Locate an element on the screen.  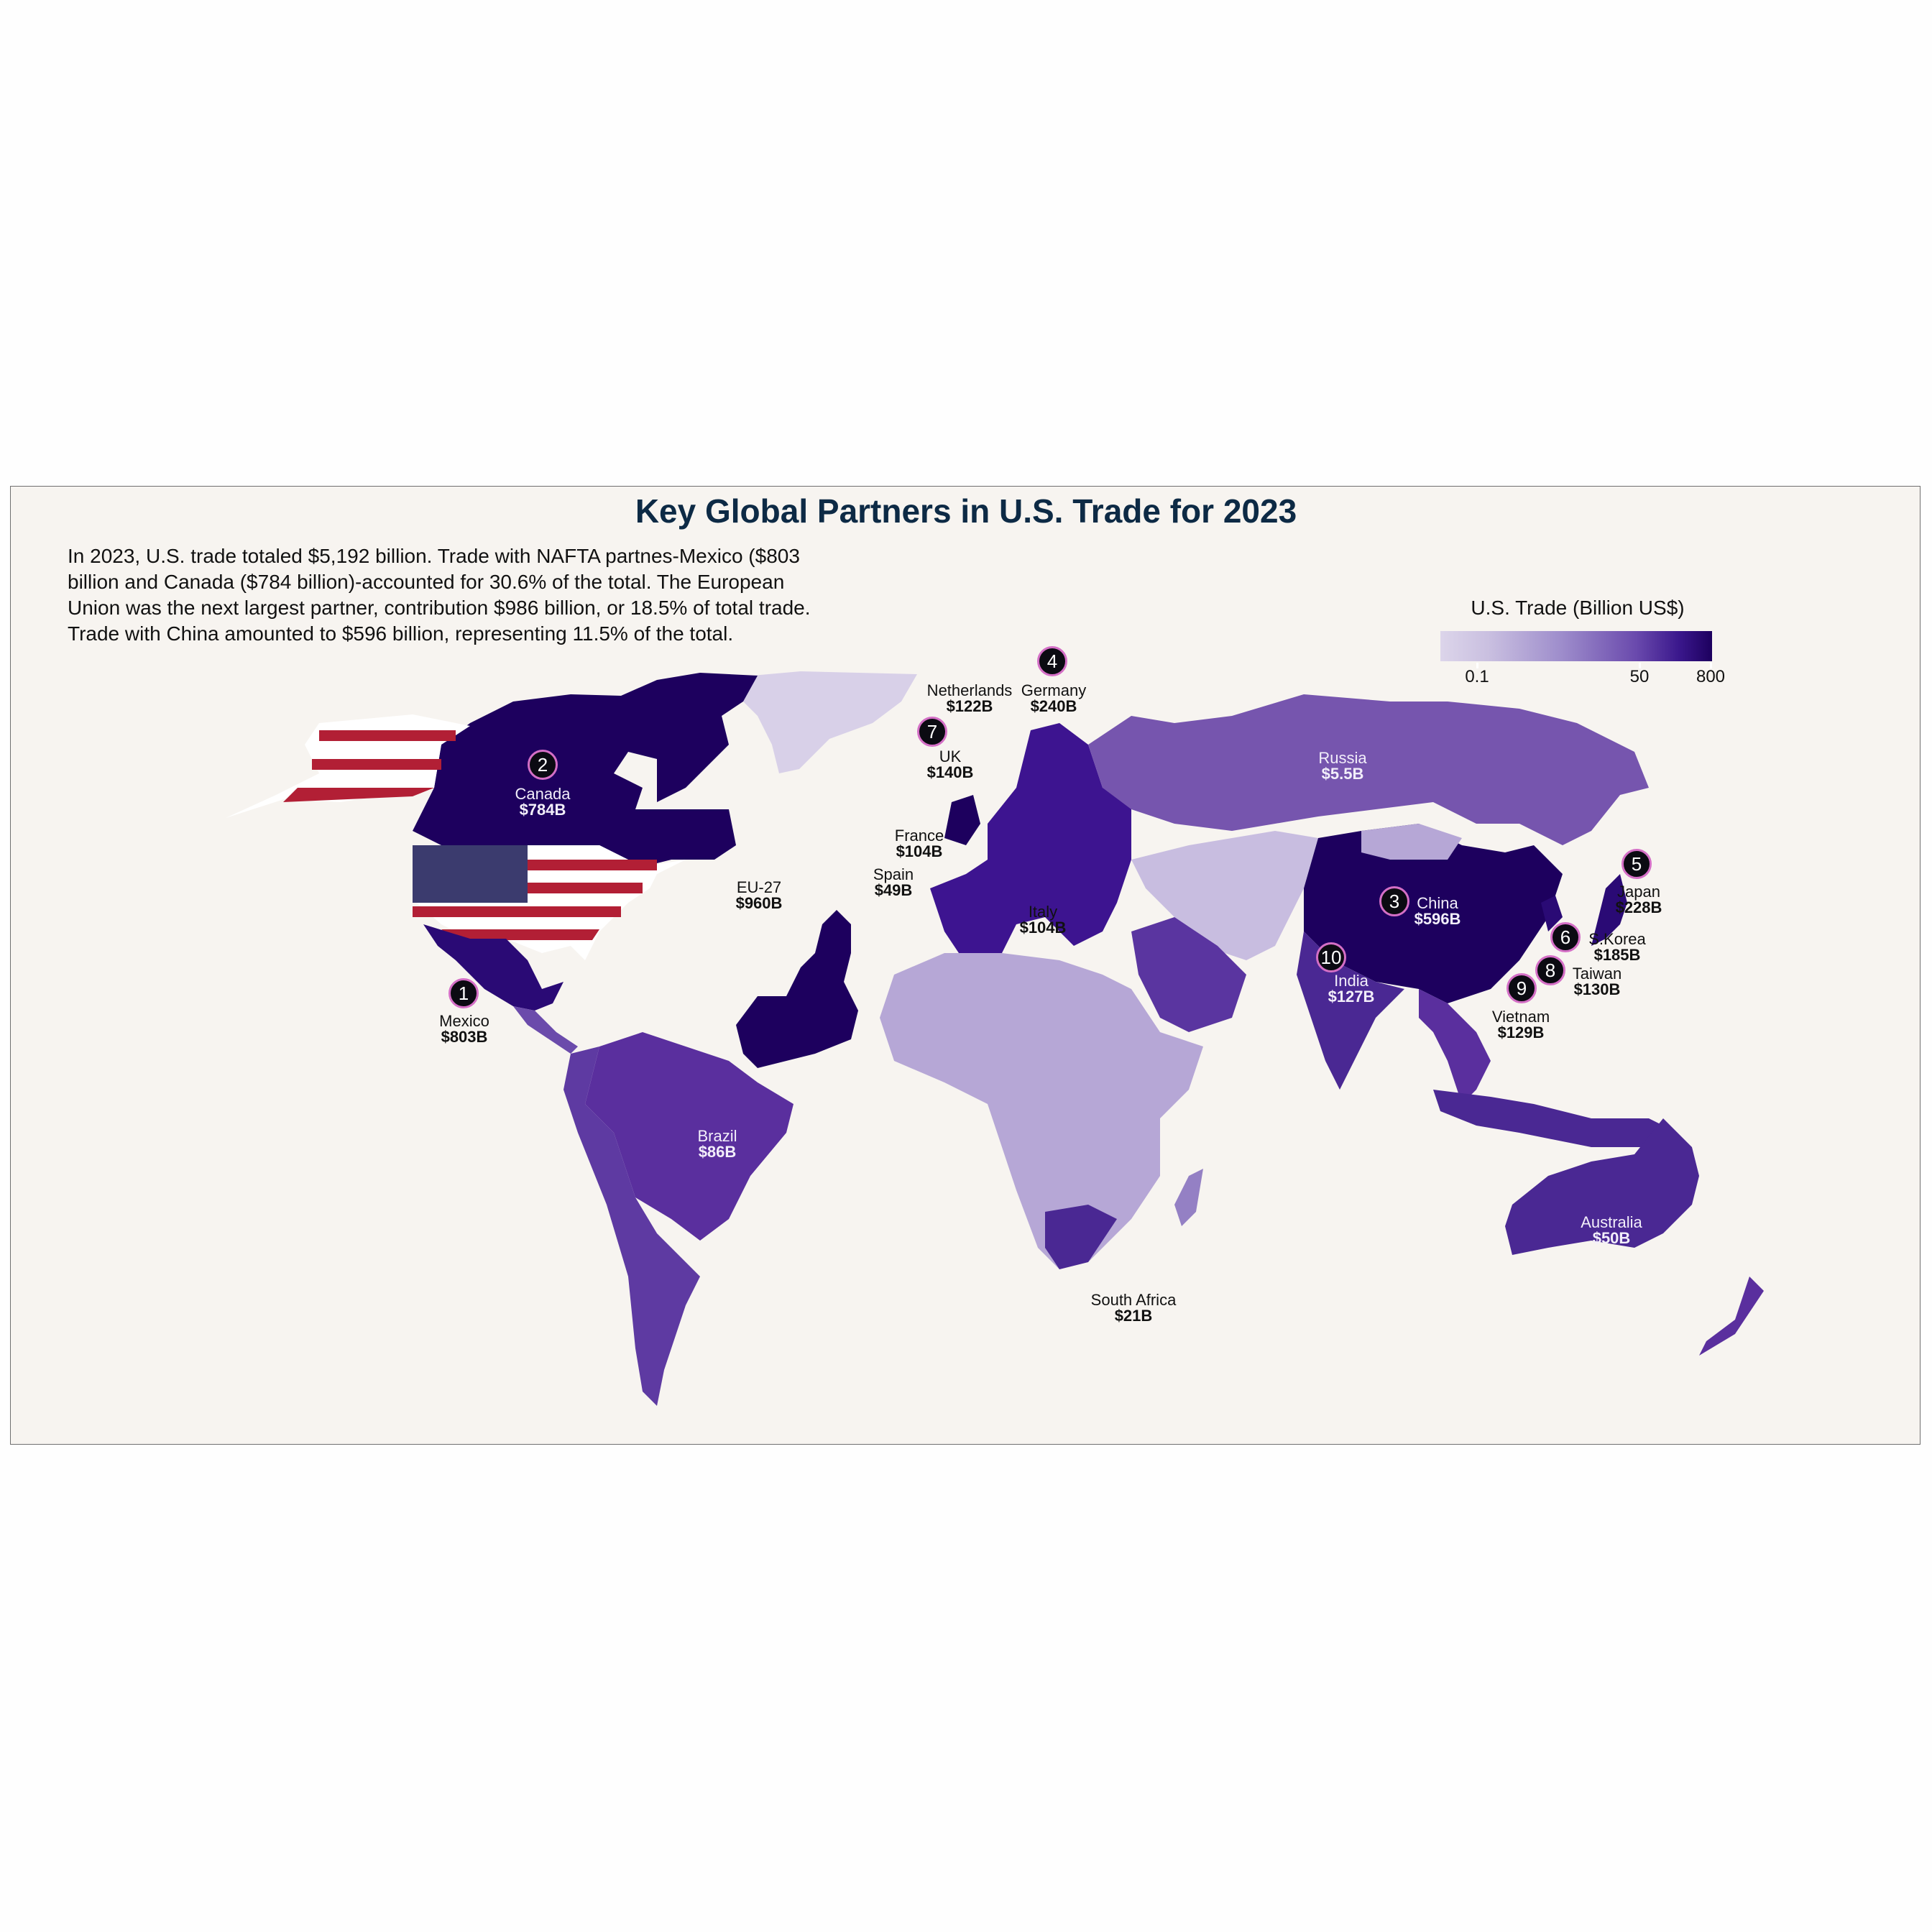
country-greenland is located at coordinates (826, 722).